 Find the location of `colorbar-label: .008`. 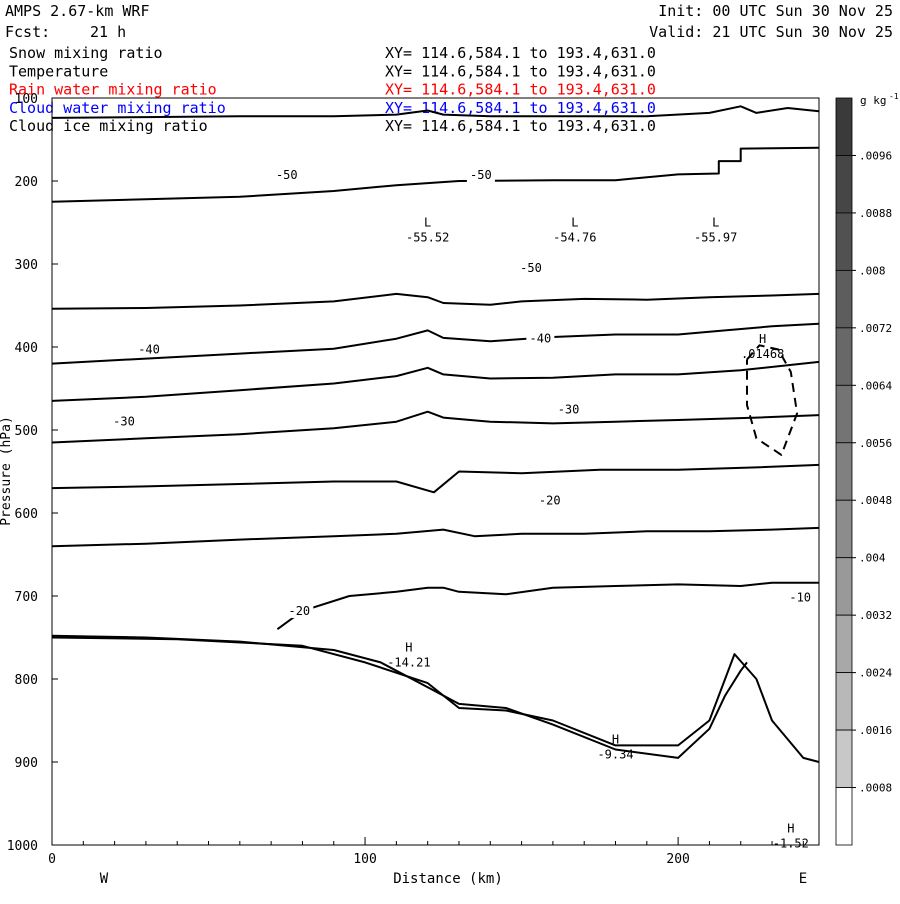

colorbar-label: .008 is located at coordinates (872, 270).